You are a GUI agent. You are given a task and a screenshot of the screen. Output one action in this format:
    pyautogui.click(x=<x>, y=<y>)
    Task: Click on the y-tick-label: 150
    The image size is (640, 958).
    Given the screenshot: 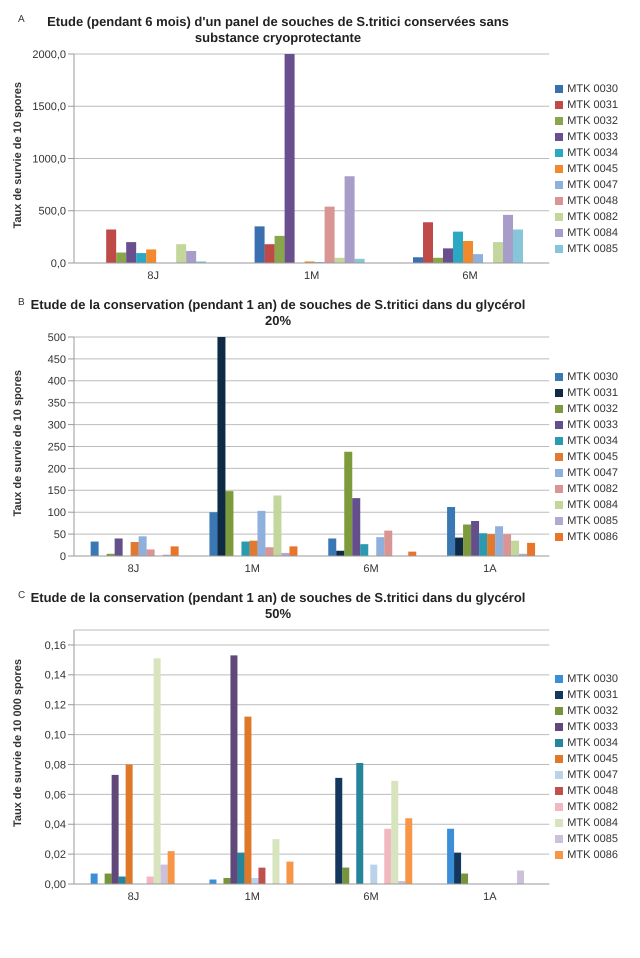 What is the action you would take?
    pyautogui.click(x=57, y=491)
    